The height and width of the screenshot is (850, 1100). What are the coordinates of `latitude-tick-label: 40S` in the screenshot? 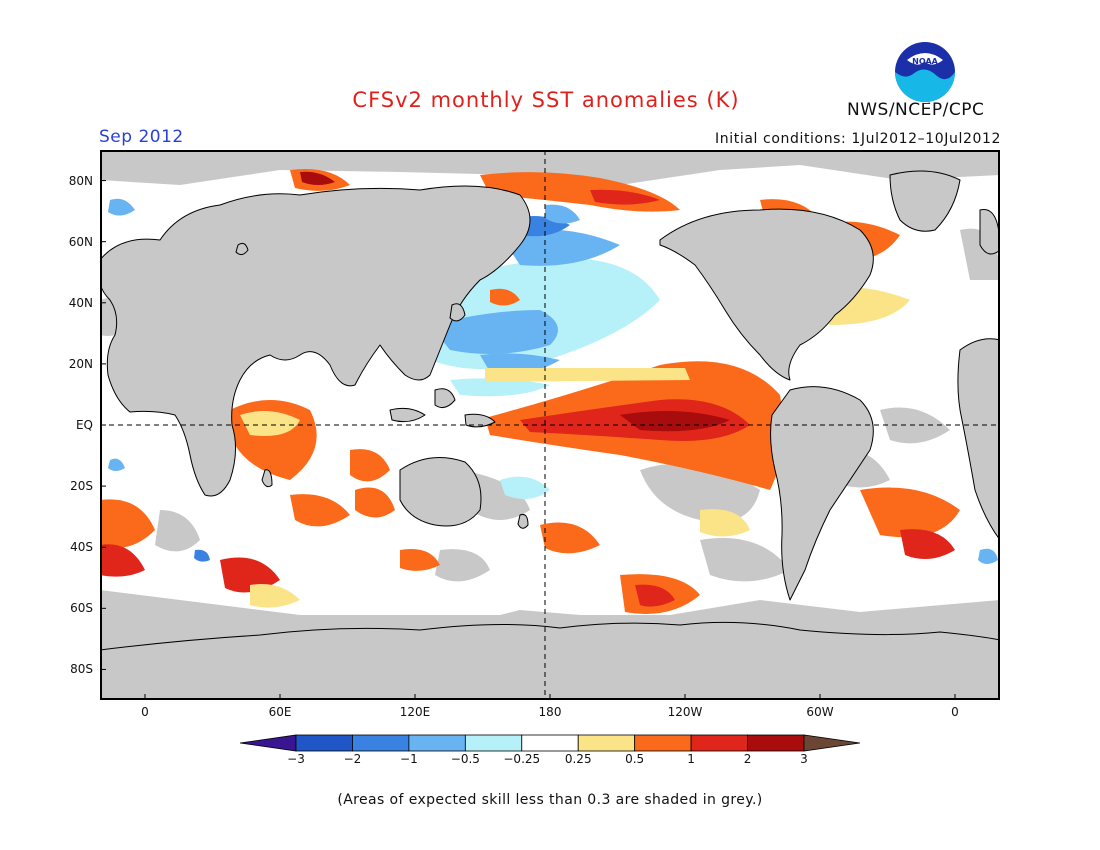 It's located at (81, 547).